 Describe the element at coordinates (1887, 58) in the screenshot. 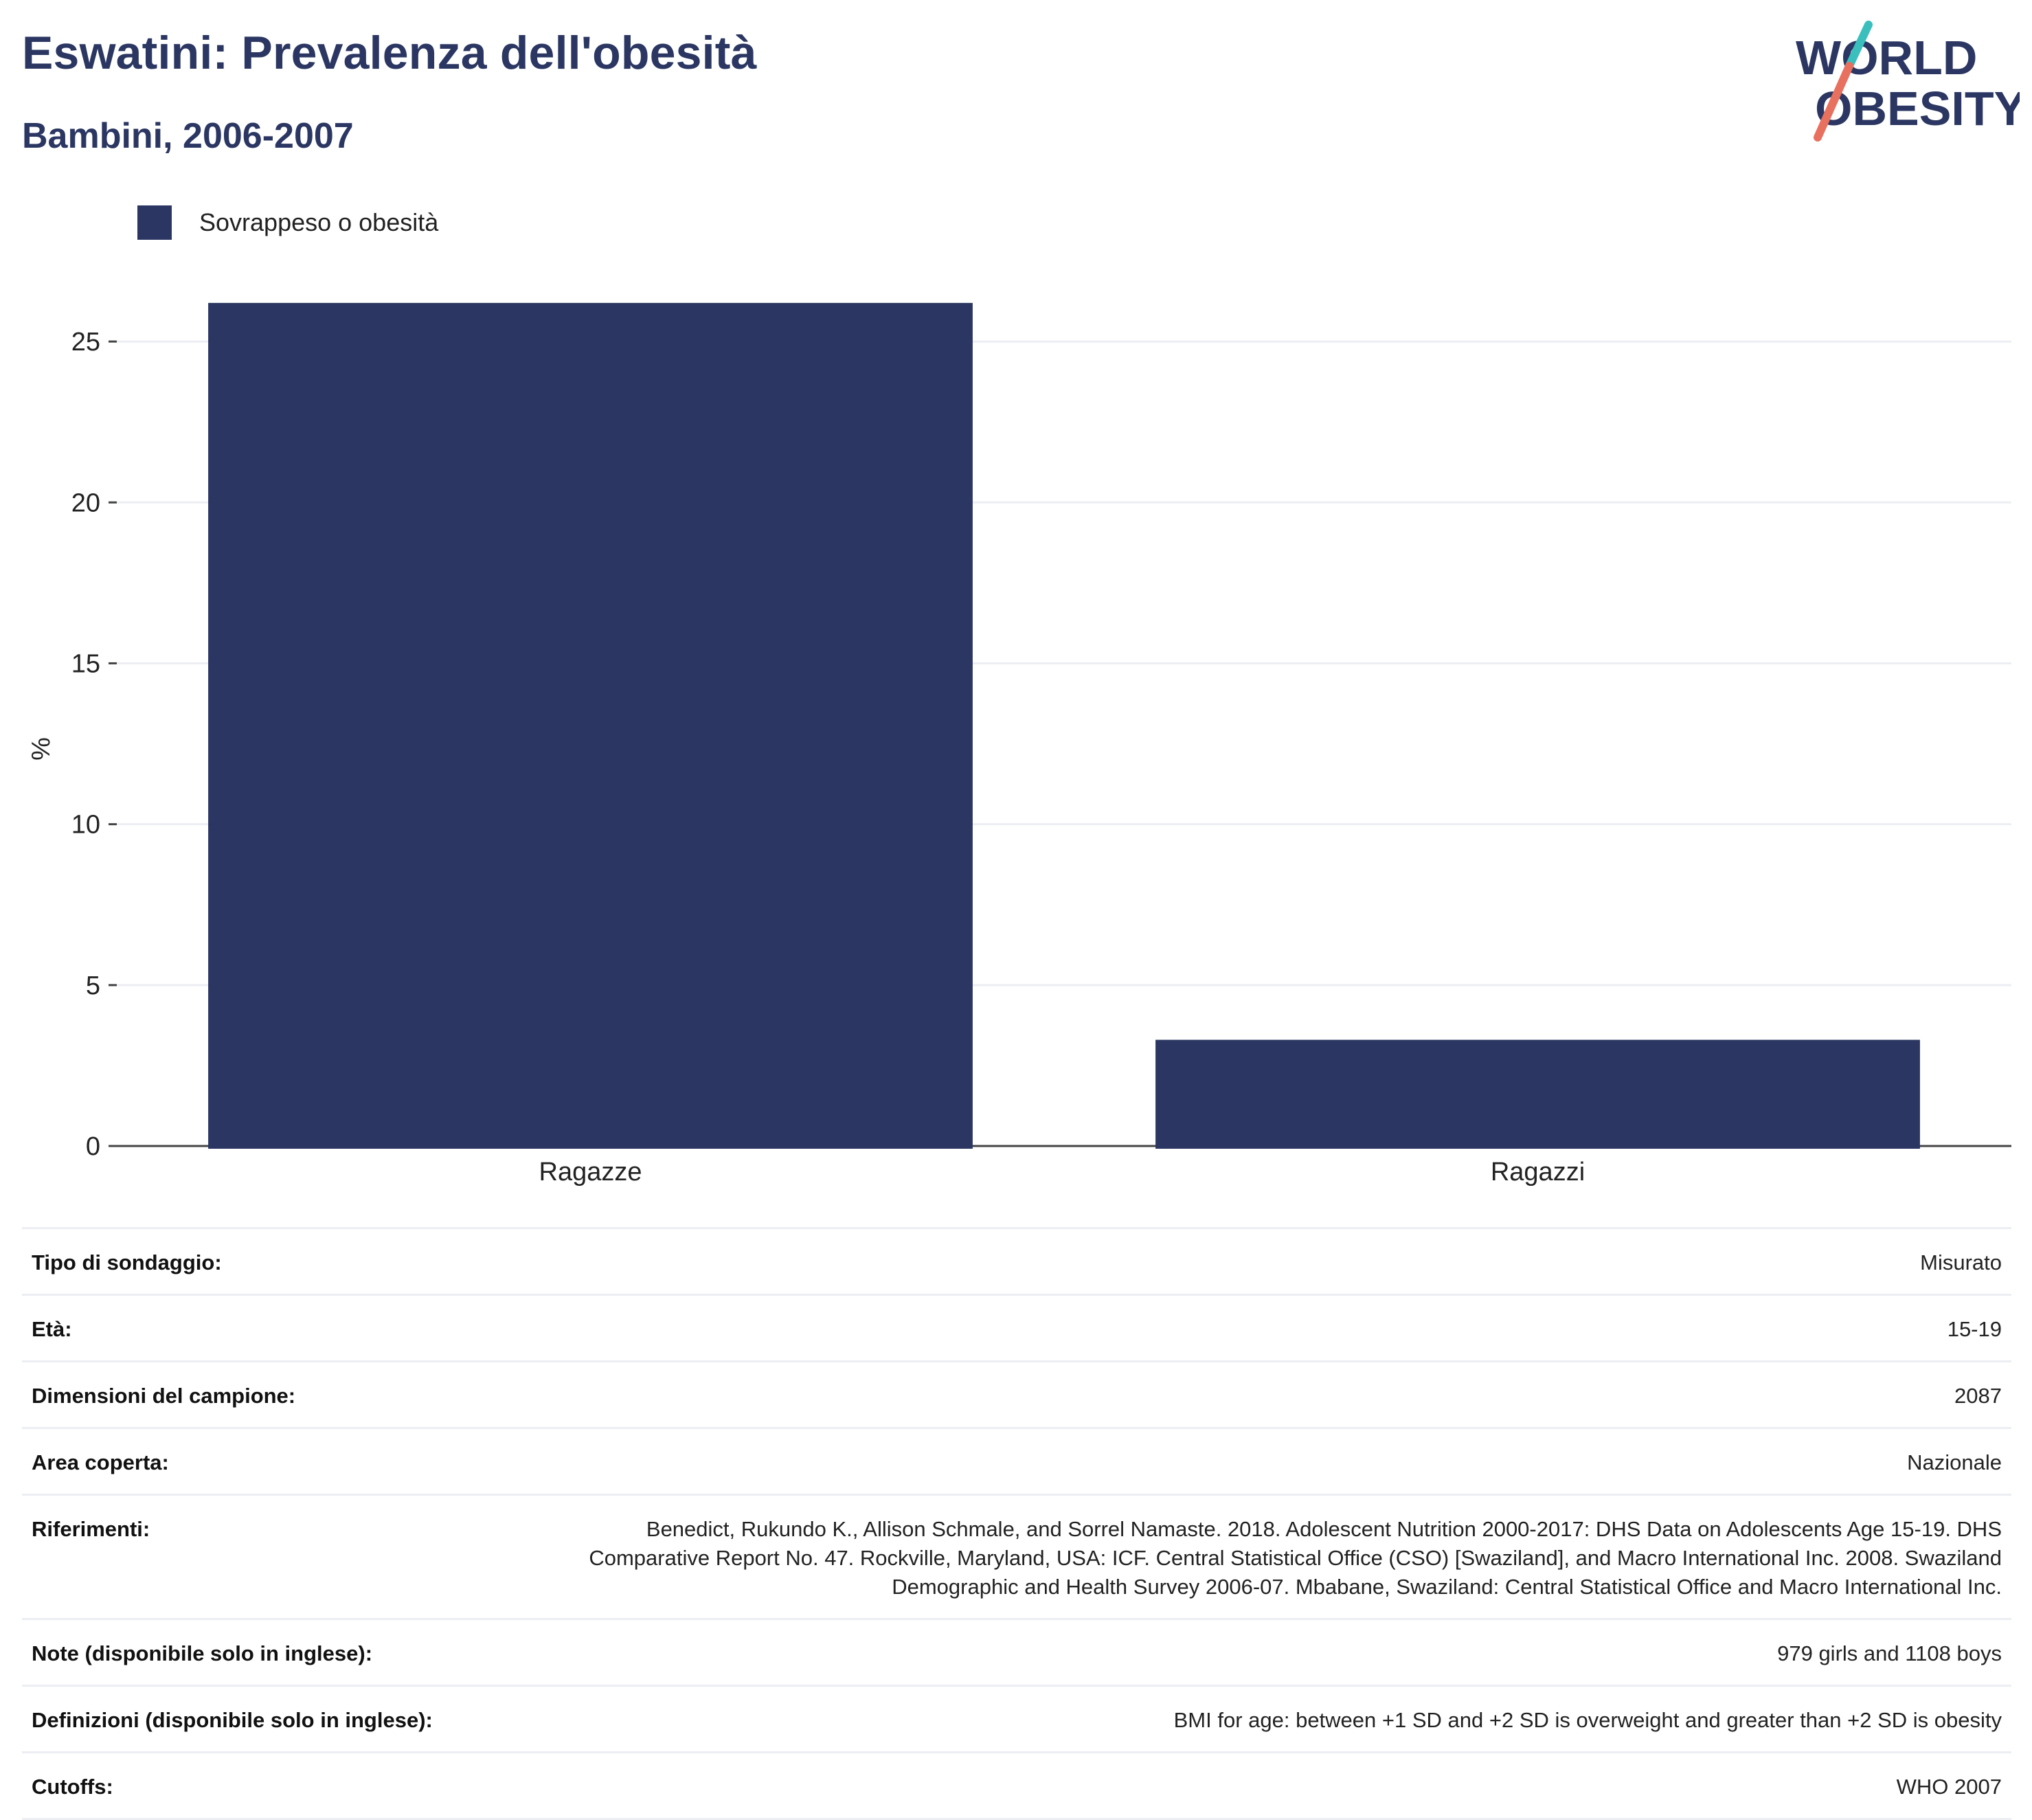

I see `logo-line1: WORLD` at that location.